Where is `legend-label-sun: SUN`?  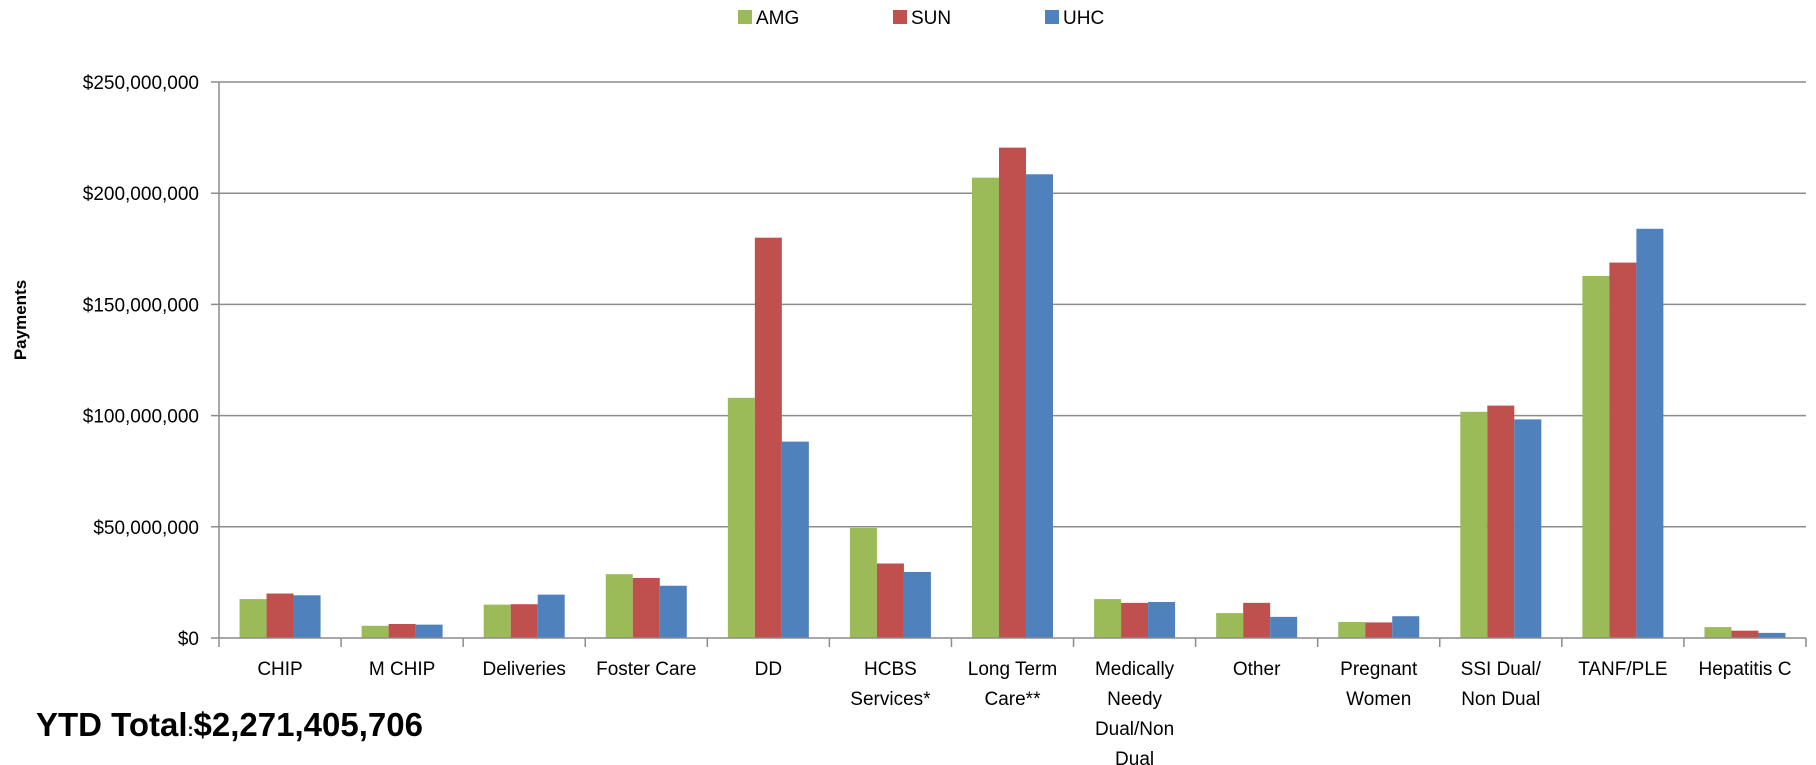 legend-label-sun: SUN is located at coordinates (931, 18).